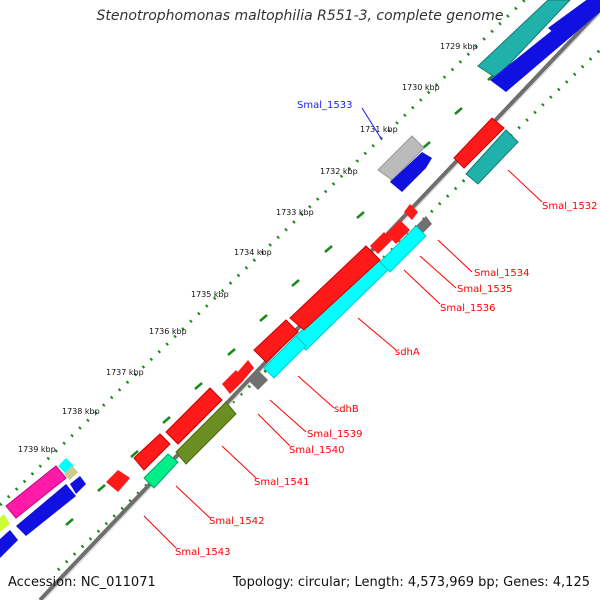 This screenshot has width=600, height=600. I want to click on tick-label: 1738 kbp, so click(81, 411).